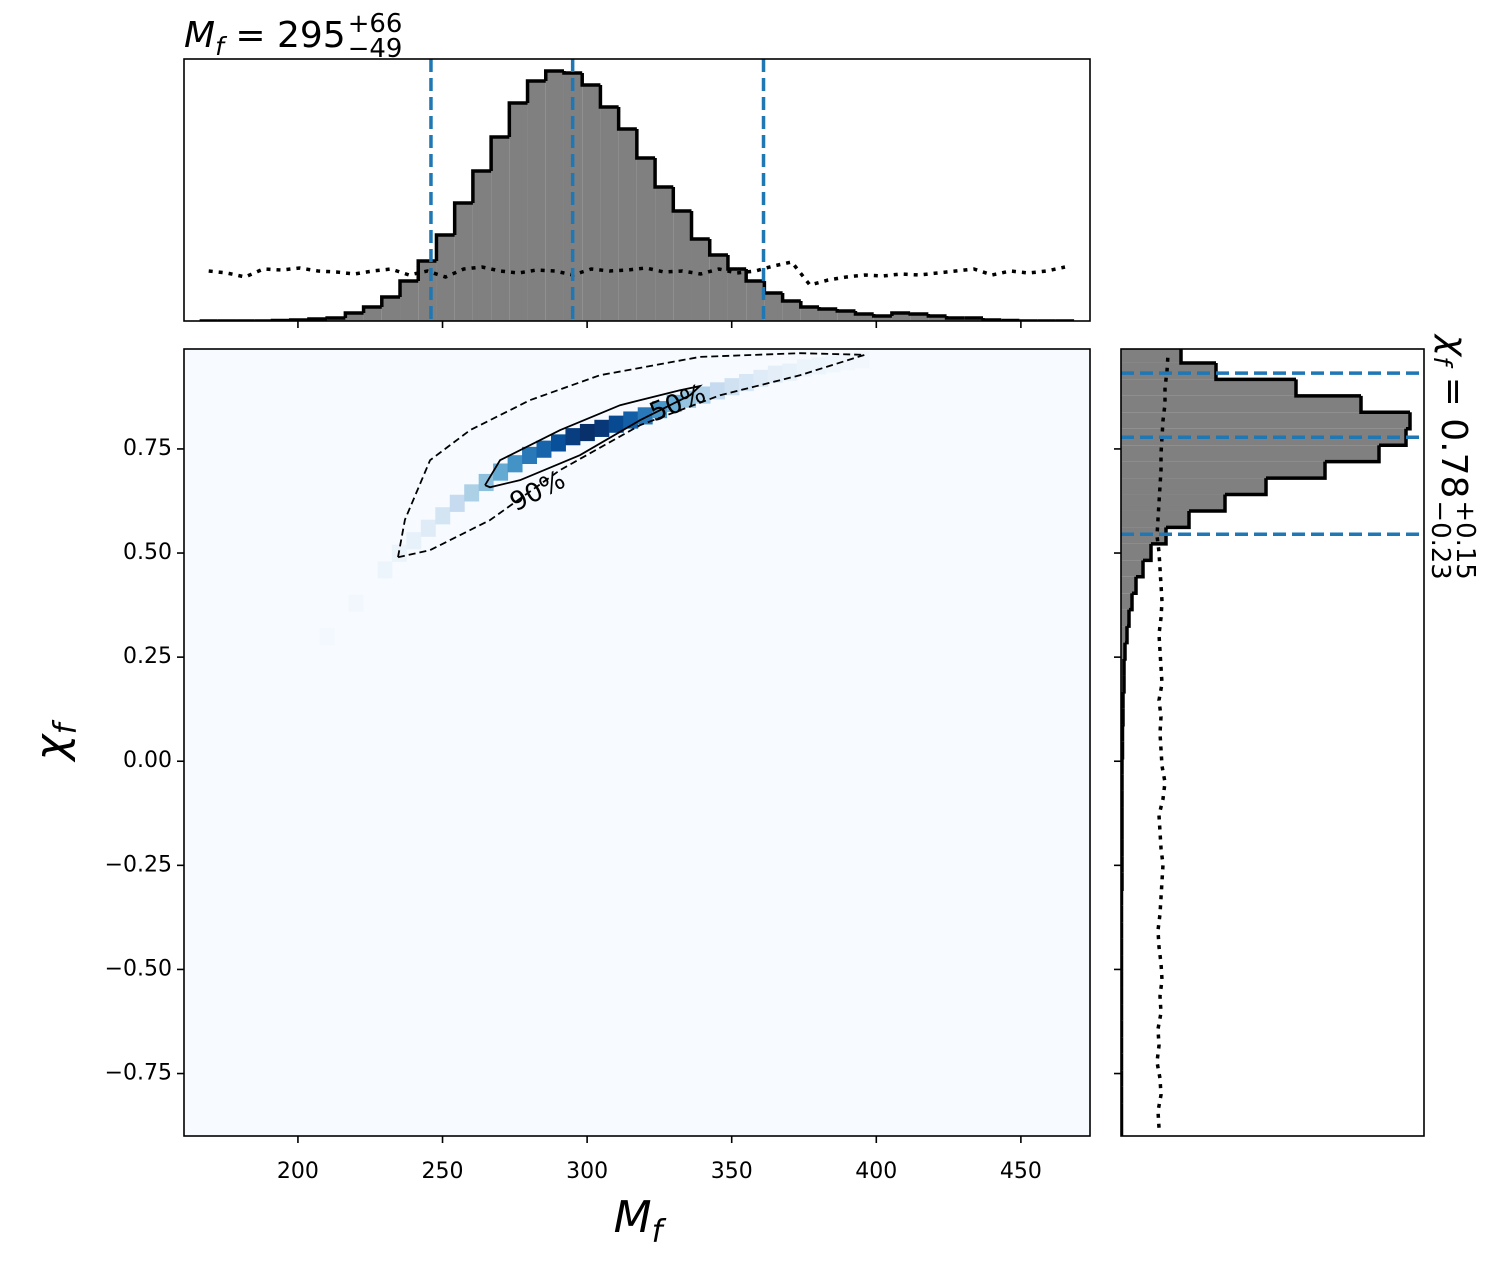  What do you see at coordinates (138, 1073) in the screenshot?
I see `y-tick-label: −0.75` at bounding box center [138, 1073].